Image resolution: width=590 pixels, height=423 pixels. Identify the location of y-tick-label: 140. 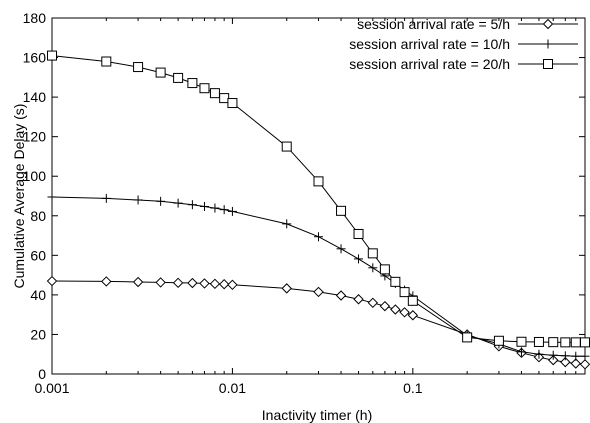
(35, 97).